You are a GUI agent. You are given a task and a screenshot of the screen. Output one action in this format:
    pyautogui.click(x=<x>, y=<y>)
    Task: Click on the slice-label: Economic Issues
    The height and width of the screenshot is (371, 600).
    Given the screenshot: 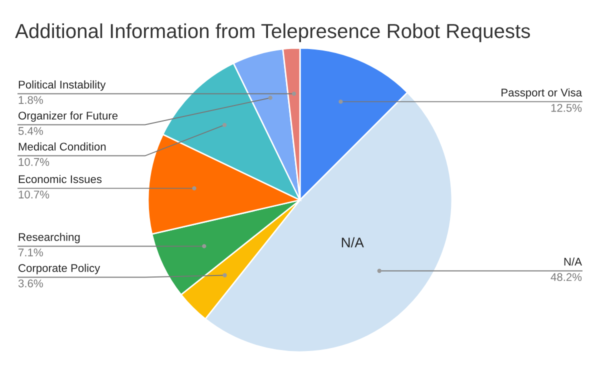 What is the action you would take?
    pyautogui.click(x=60, y=179)
    